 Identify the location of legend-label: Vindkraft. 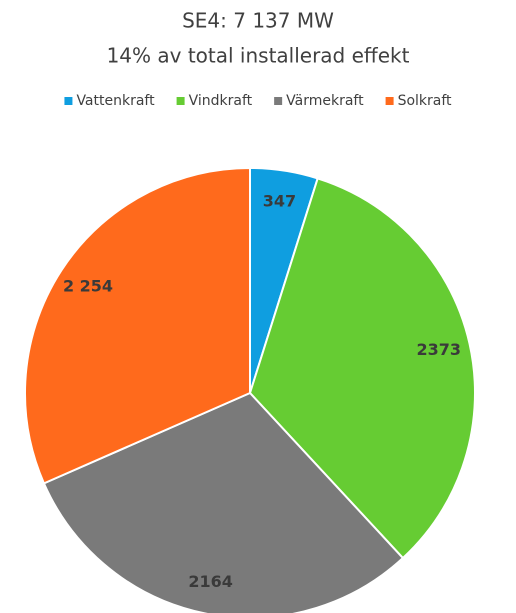
(221, 101).